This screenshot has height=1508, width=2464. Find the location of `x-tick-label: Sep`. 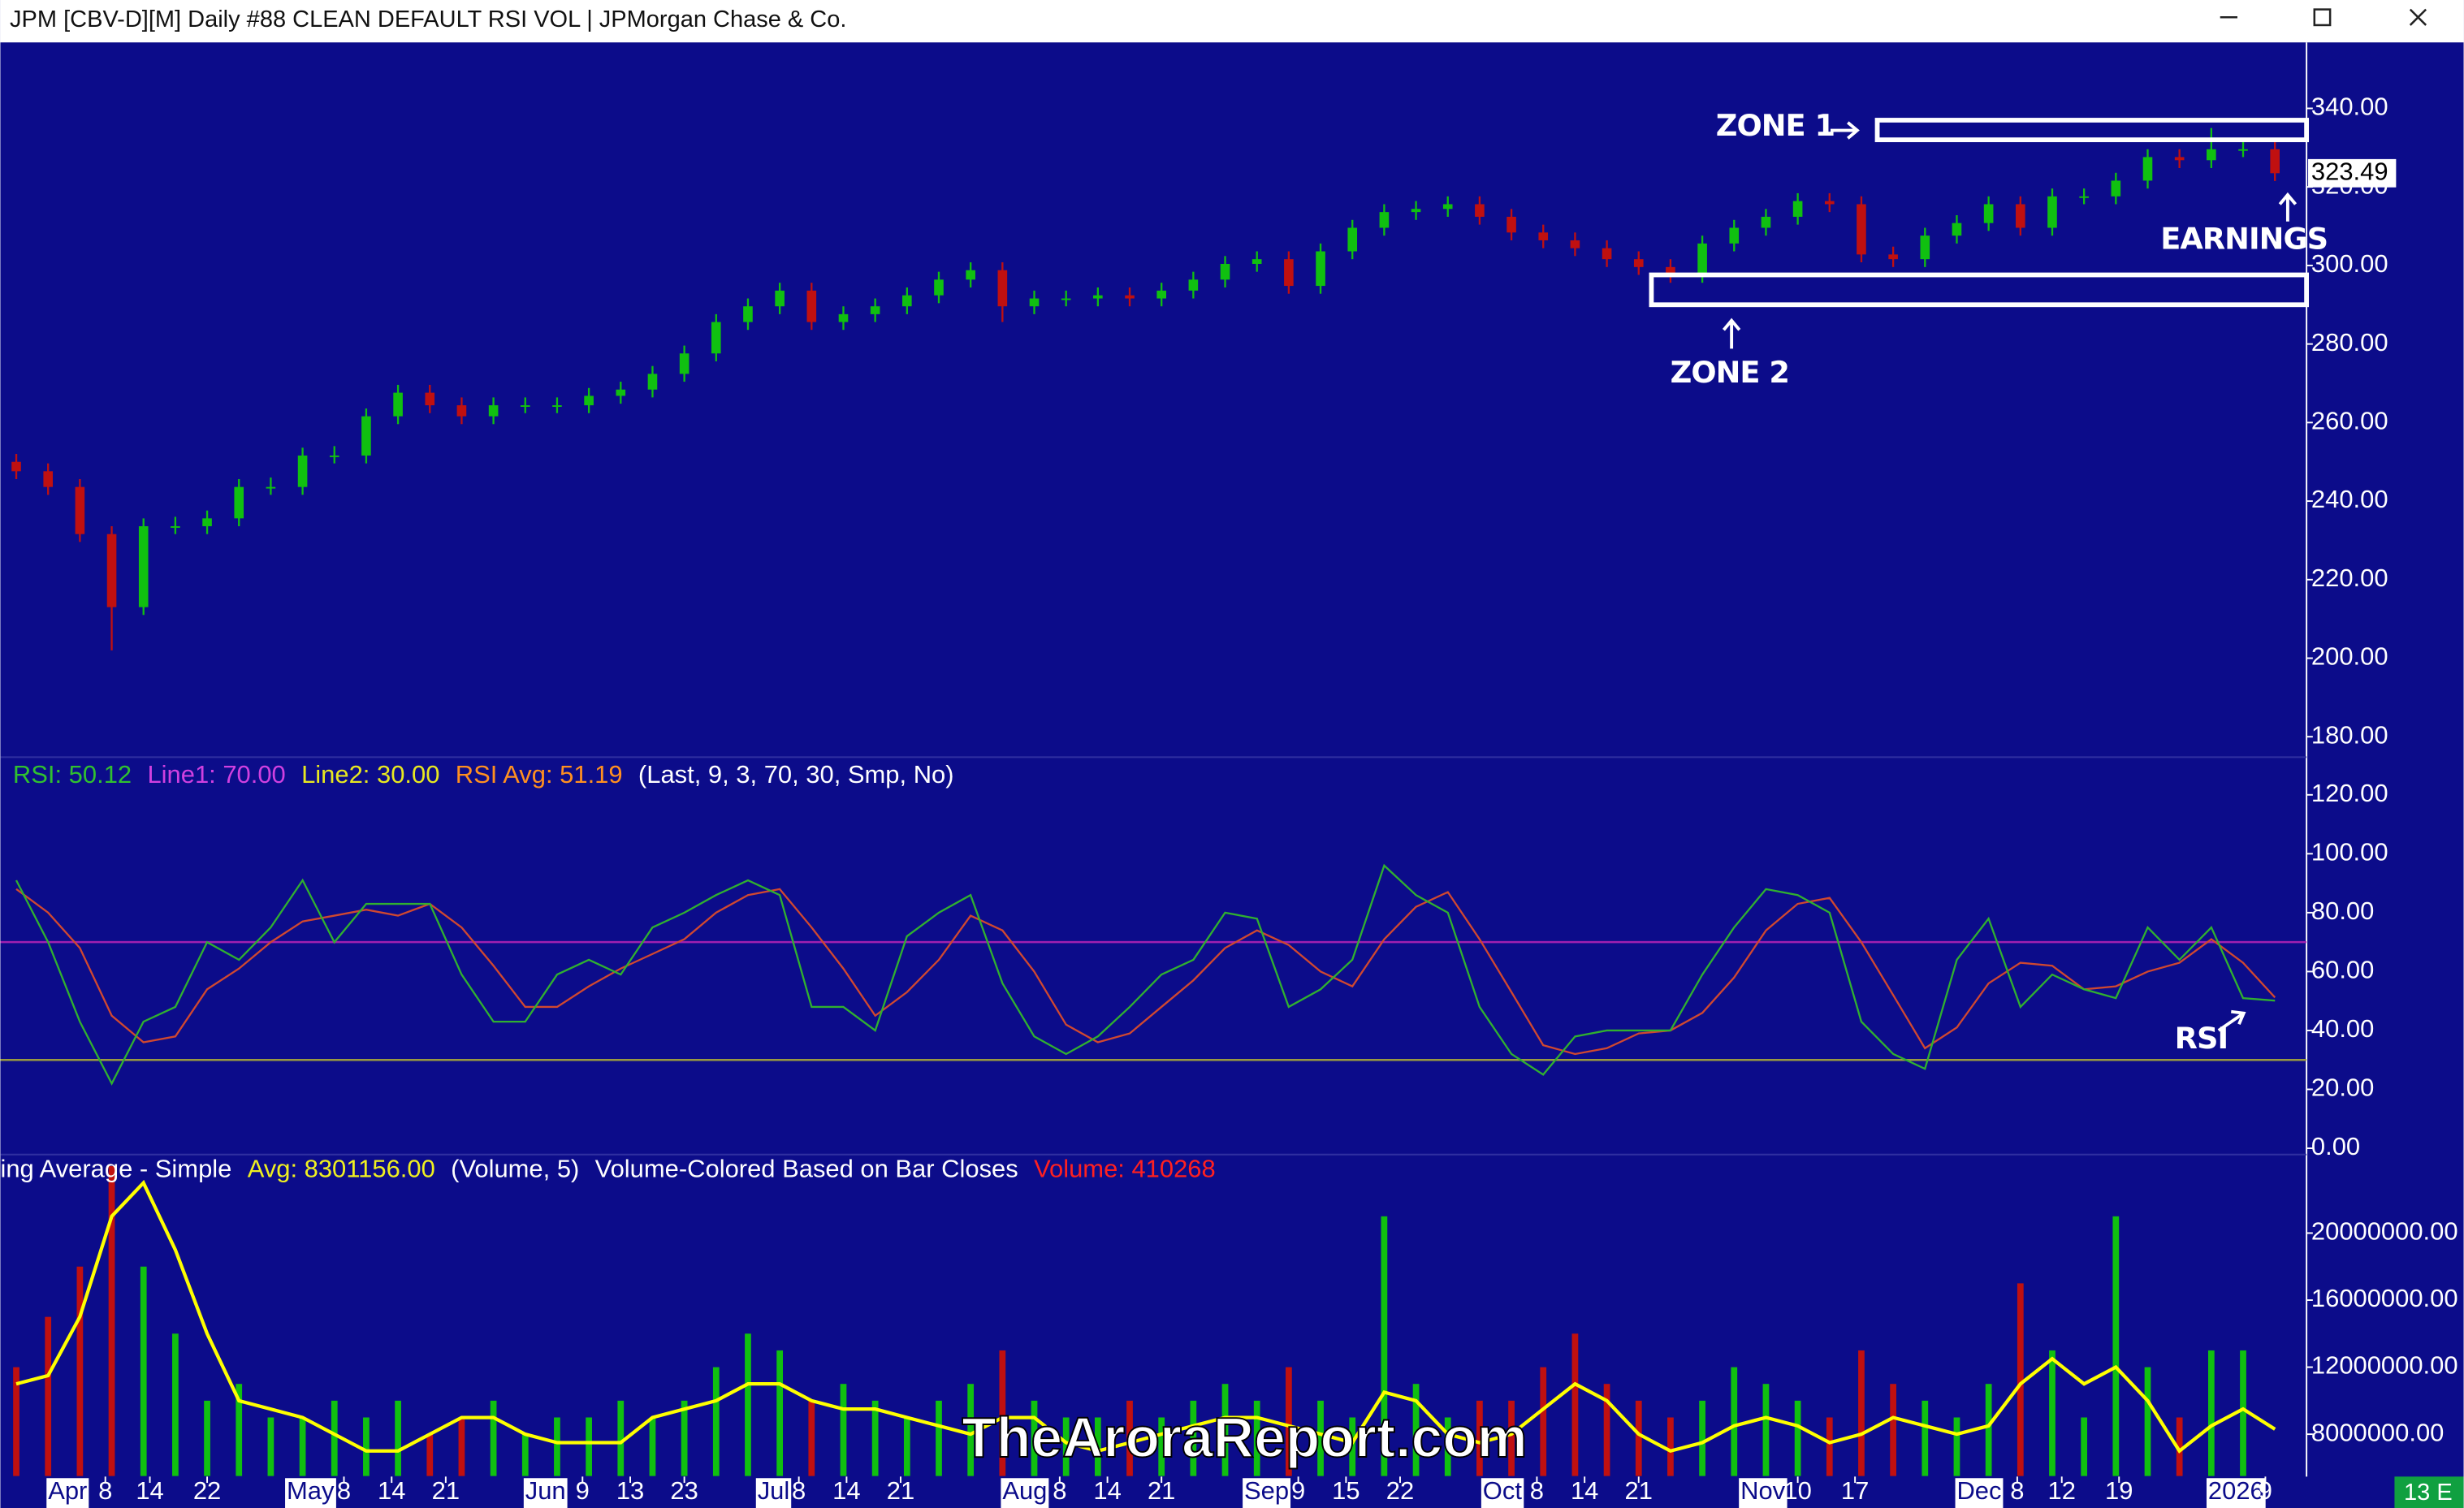

x-tick-label: Sep is located at coordinates (1266, 1490).